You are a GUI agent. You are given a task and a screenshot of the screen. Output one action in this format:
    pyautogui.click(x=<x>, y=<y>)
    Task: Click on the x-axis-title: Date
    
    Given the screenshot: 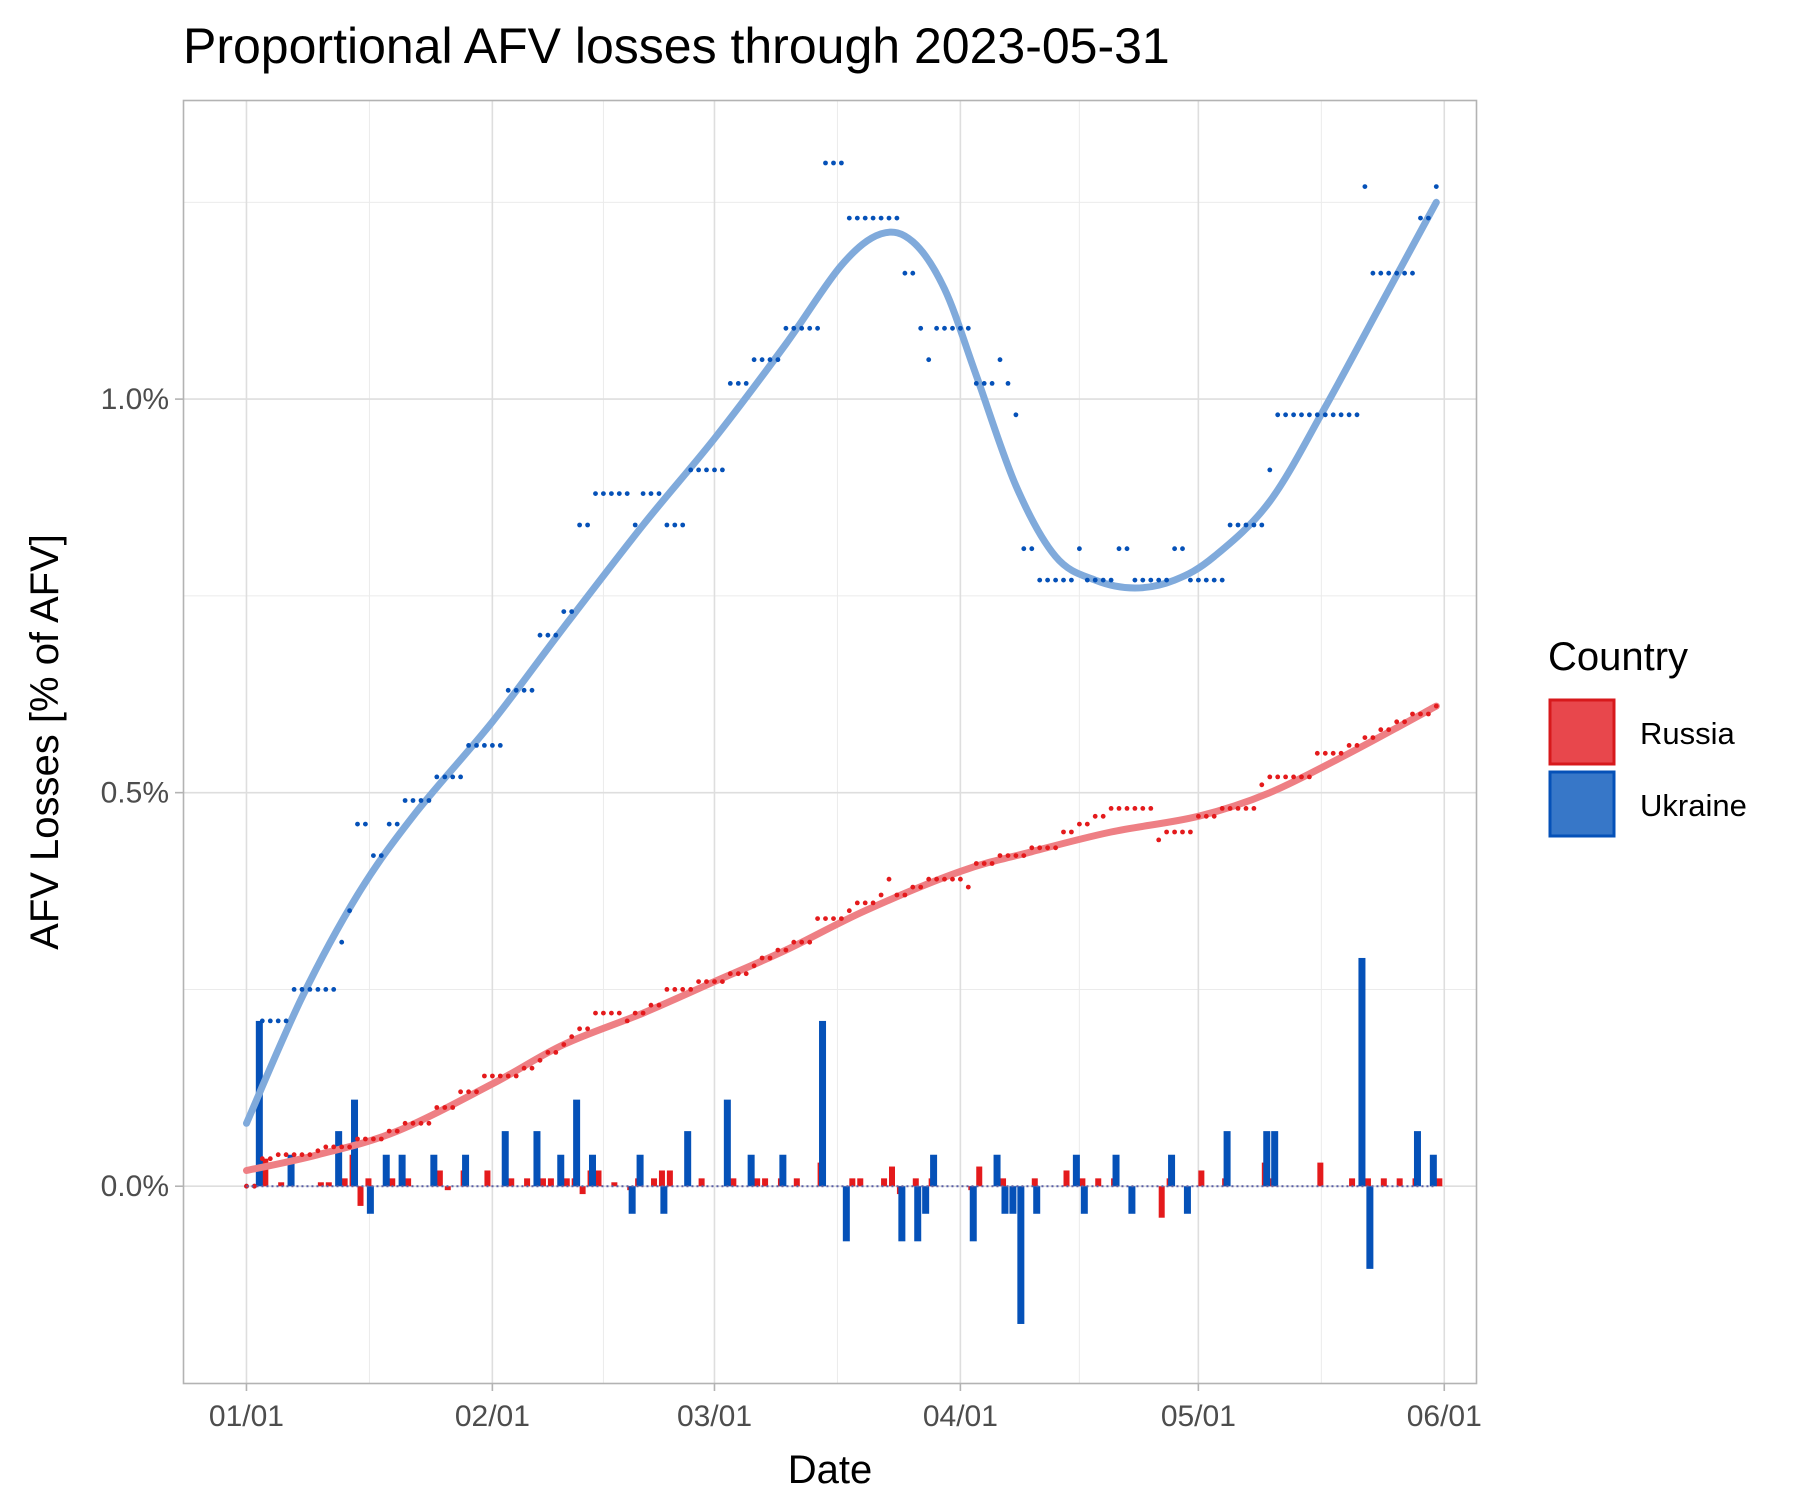 What is the action you would take?
    pyautogui.click(x=830, y=1470)
    